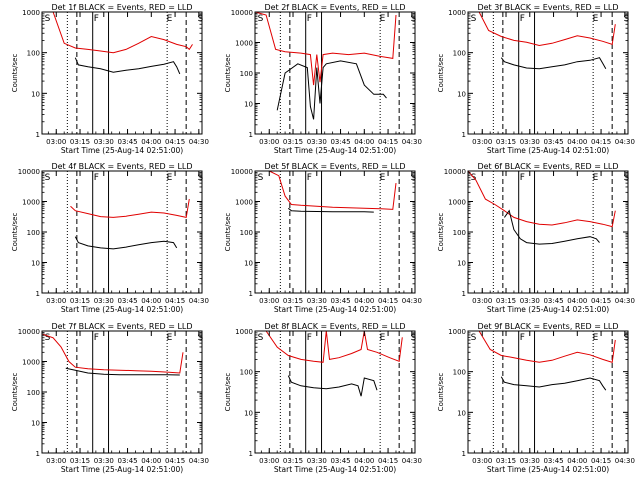 The width and height of the screenshot is (640, 480). What do you see at coordinates (121, 326) in the screenshot?
I see `chart-title: Det 7f BLACK = Events, RED = LLD` at bounding box center [121, 326].